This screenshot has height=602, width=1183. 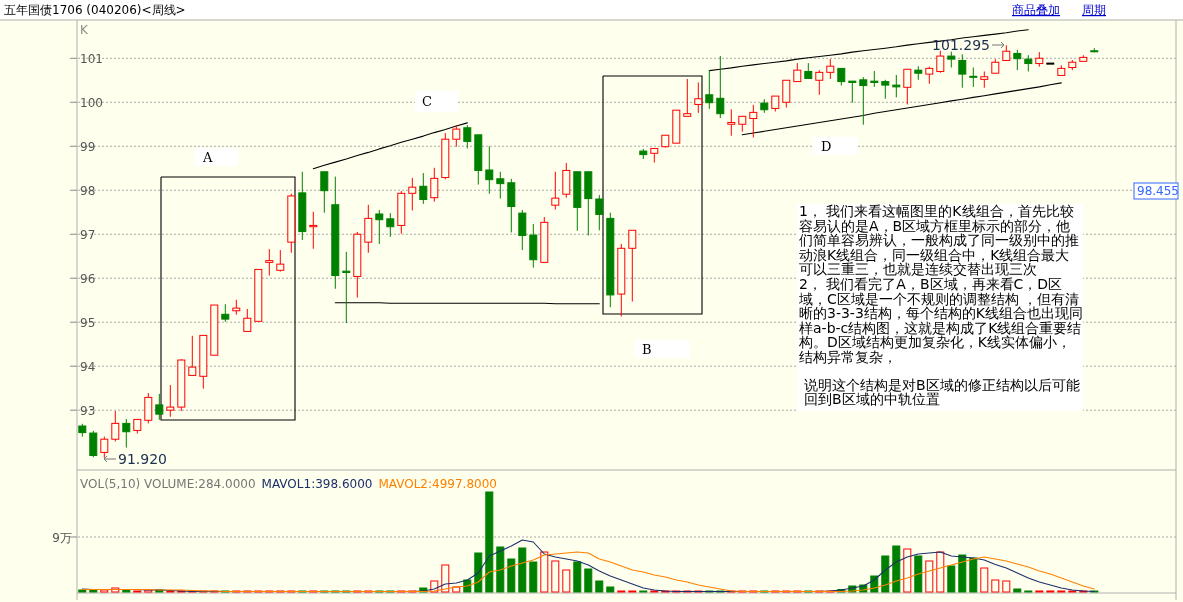 I want to click on text: 周期, so click(x=1094, y=10).